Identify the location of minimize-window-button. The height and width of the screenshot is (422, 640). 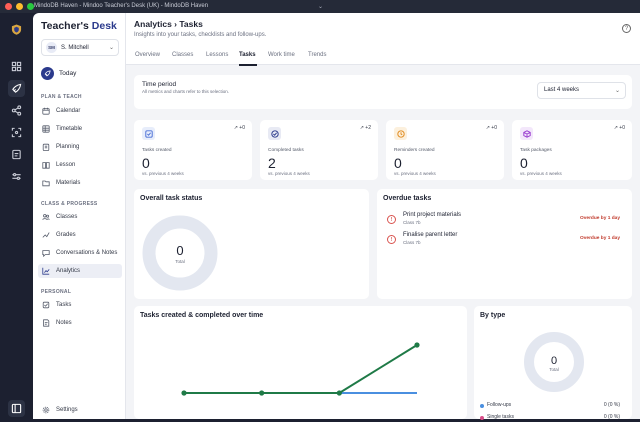
(19, 6).